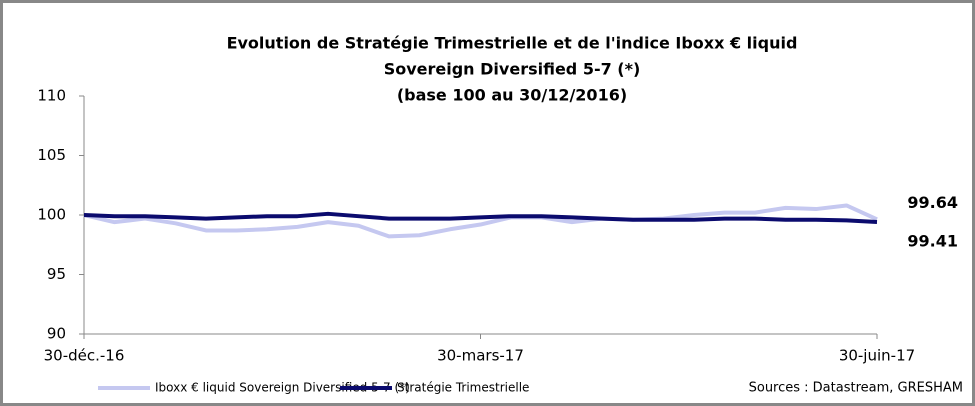 This screenshot has height=406, width=975. I want to click on y-tick-label: 90, so click(56, 334).